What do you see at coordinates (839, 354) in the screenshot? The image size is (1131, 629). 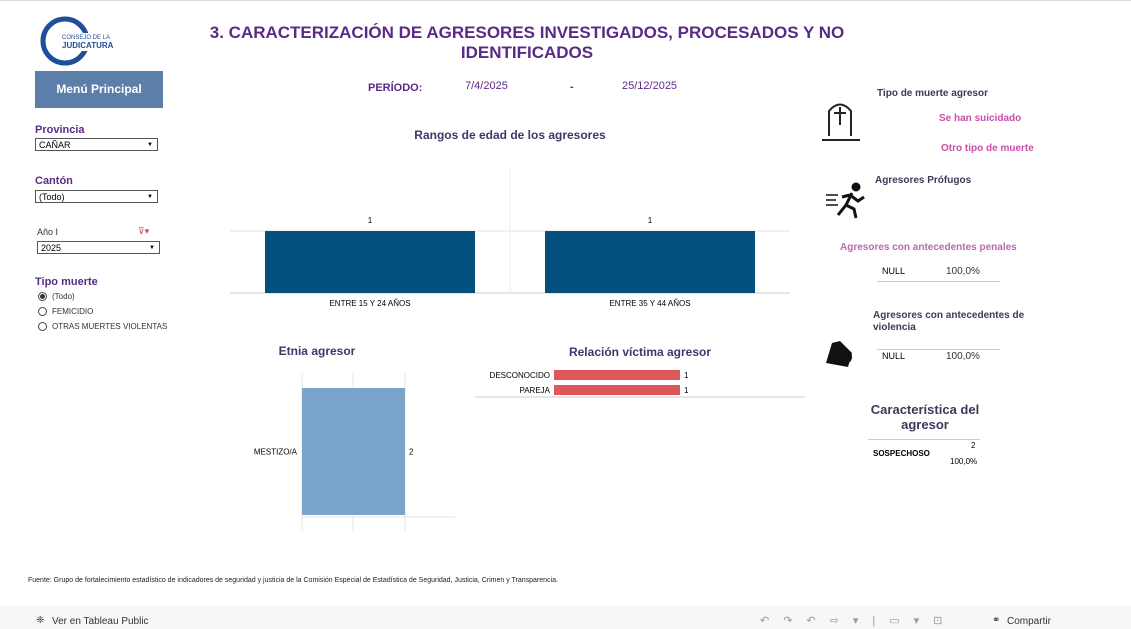 I see `hands-icon` at bounding box center [839, 354].